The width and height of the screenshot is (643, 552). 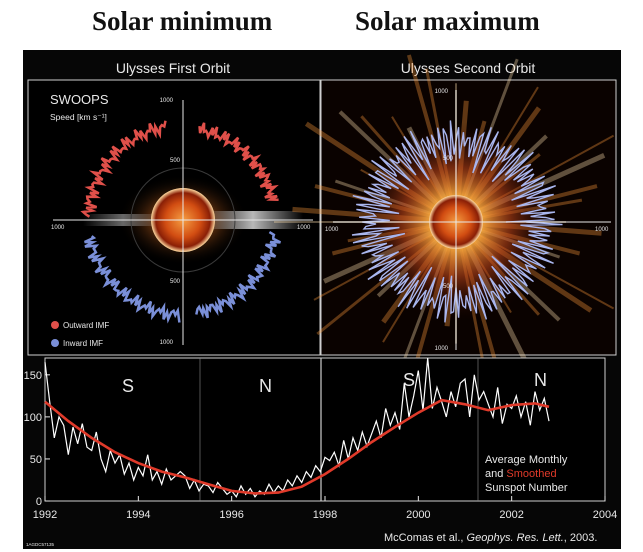 What do you see at coordinates (79, 99) in the screenshot?
I see `instrument-label: SWOOPS` at bounding box center [79, 99].